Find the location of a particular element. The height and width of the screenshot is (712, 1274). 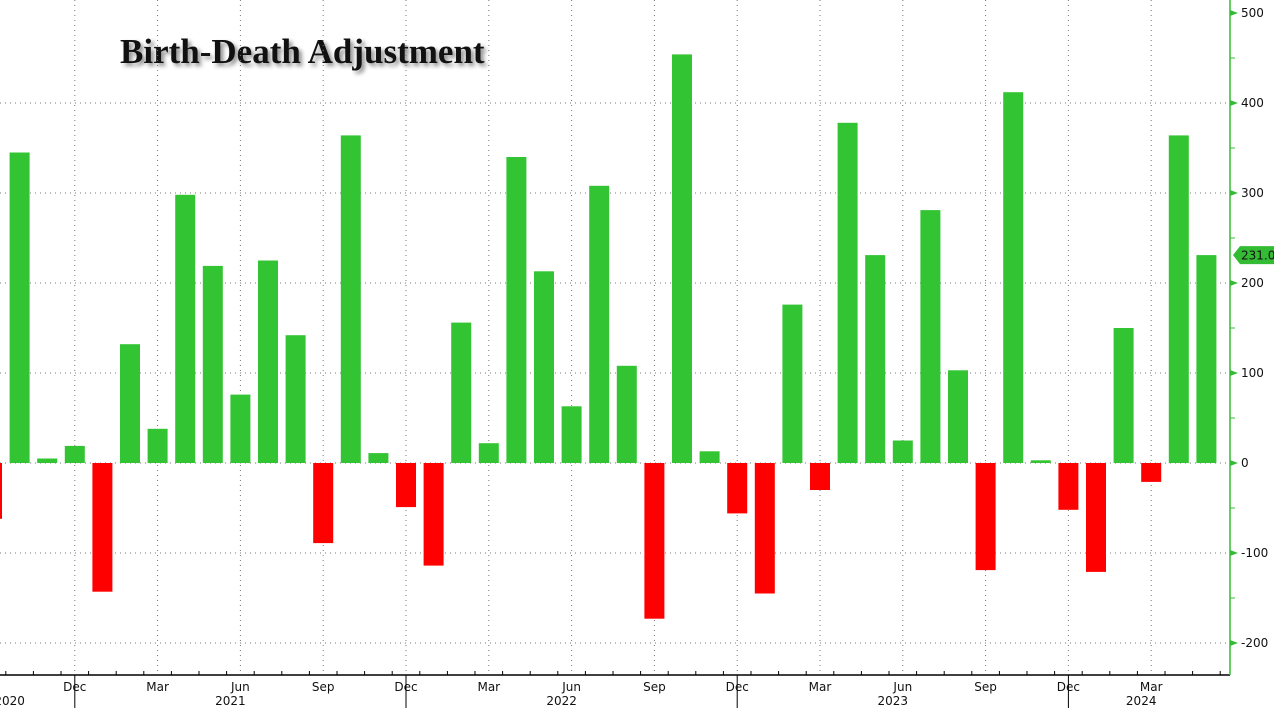

y-tick-label: -200 is located at coordinates (1254, 643).